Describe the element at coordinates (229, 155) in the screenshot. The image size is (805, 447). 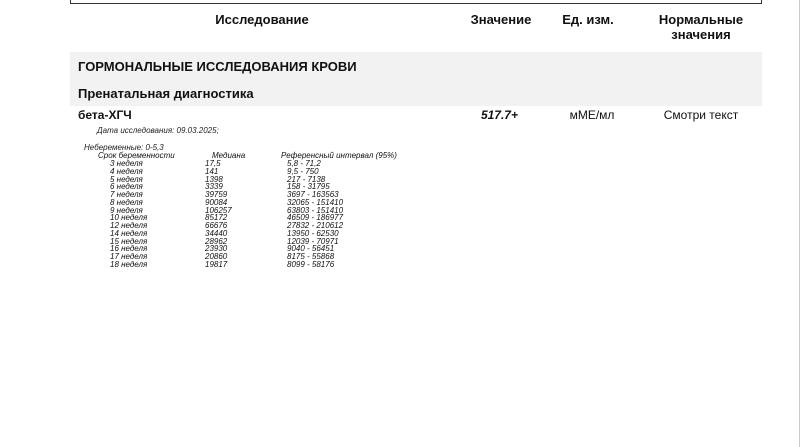
I see `col-median: Медиана` at that location.